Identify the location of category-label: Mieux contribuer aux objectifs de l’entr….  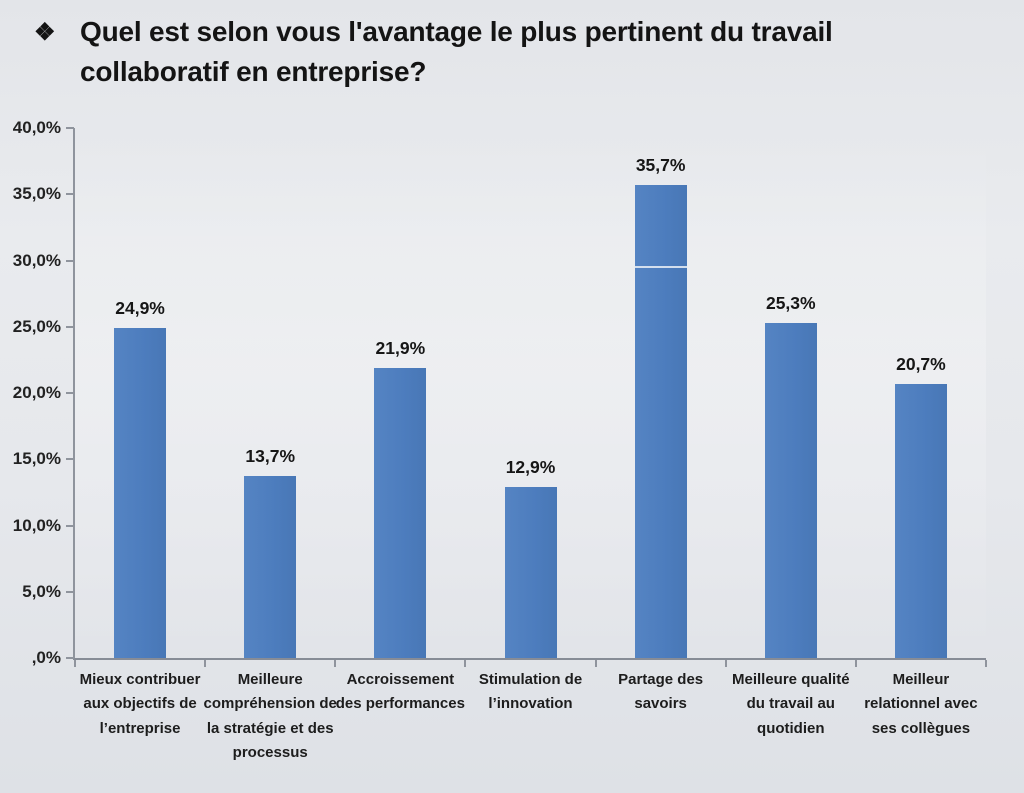
(140, 704).